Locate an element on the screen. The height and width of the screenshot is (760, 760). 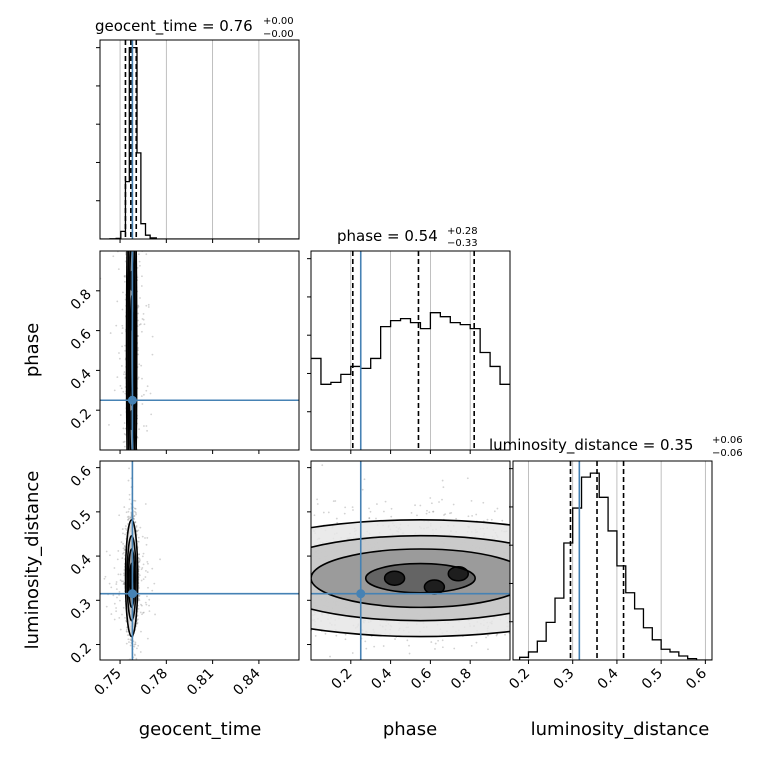
y-tick-label: 0.3 is located at coordinates (81, 609).